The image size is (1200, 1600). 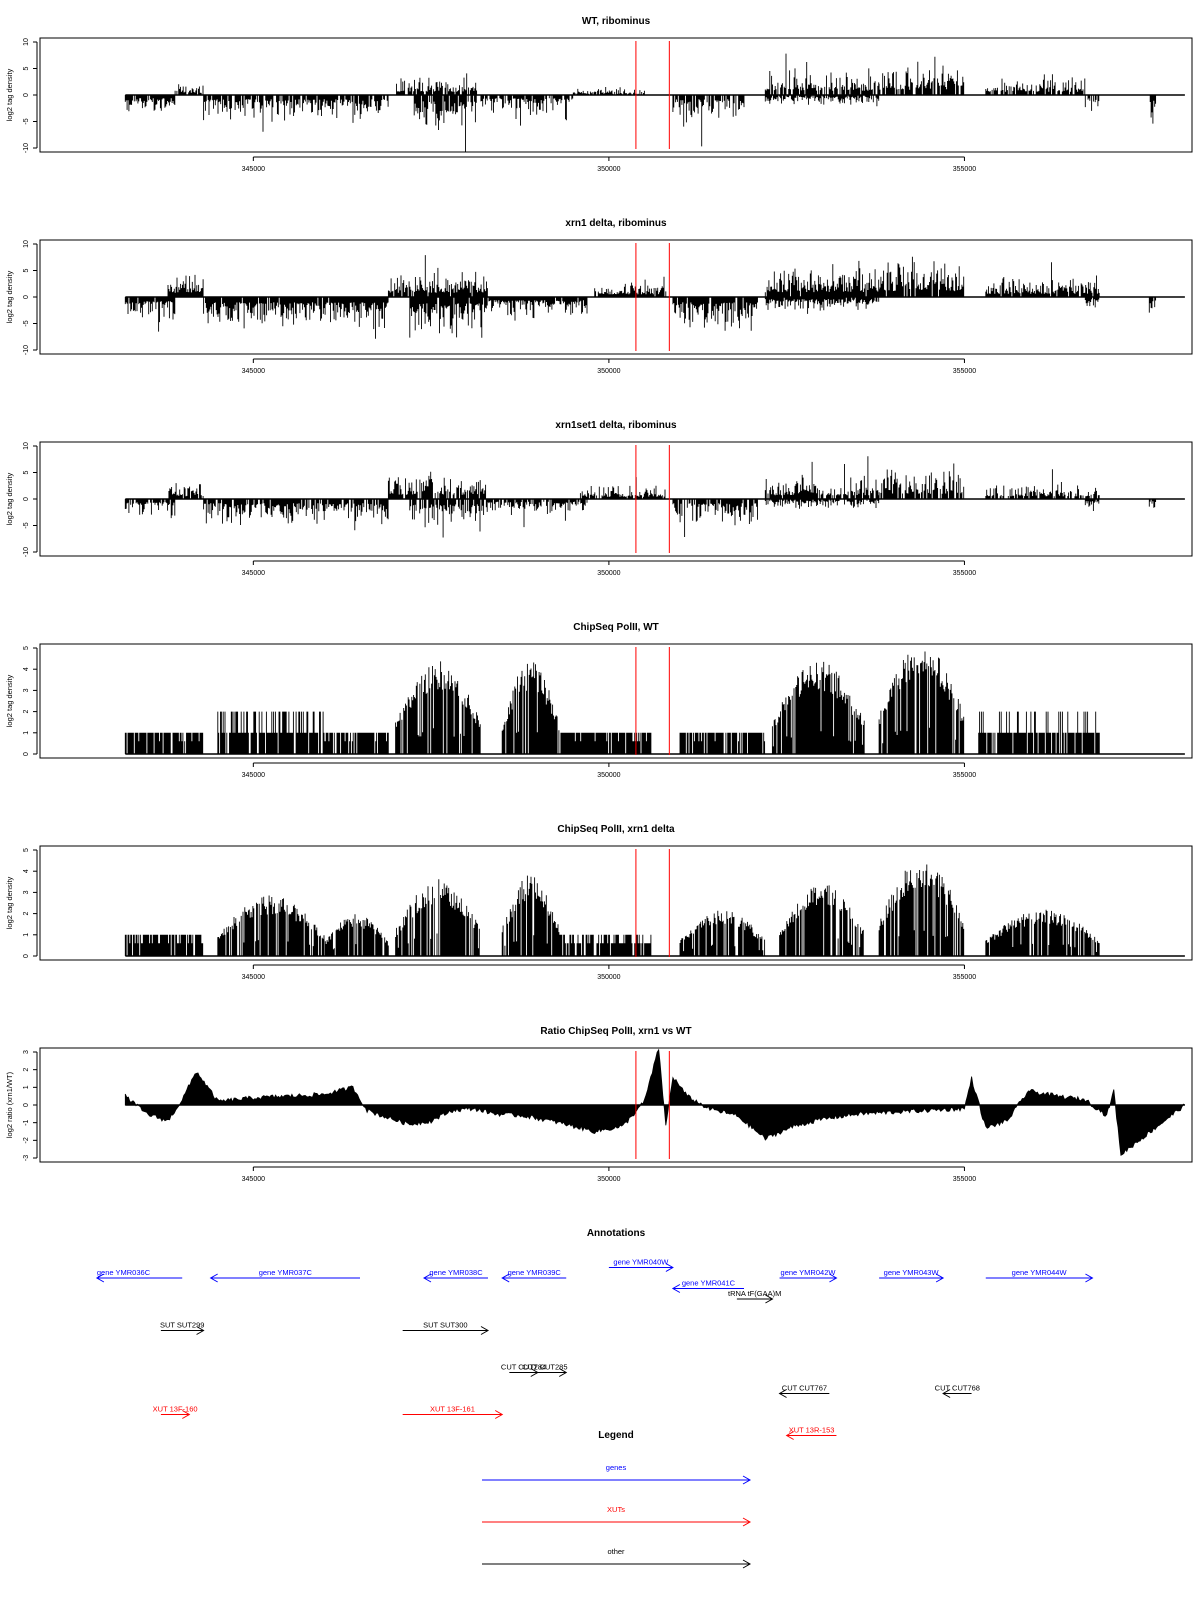 What do you see at coordinates (182, 1328) in the screenshot?
I see `annotation-feature: SUT SUT299` at bounding box center [182, 1328].